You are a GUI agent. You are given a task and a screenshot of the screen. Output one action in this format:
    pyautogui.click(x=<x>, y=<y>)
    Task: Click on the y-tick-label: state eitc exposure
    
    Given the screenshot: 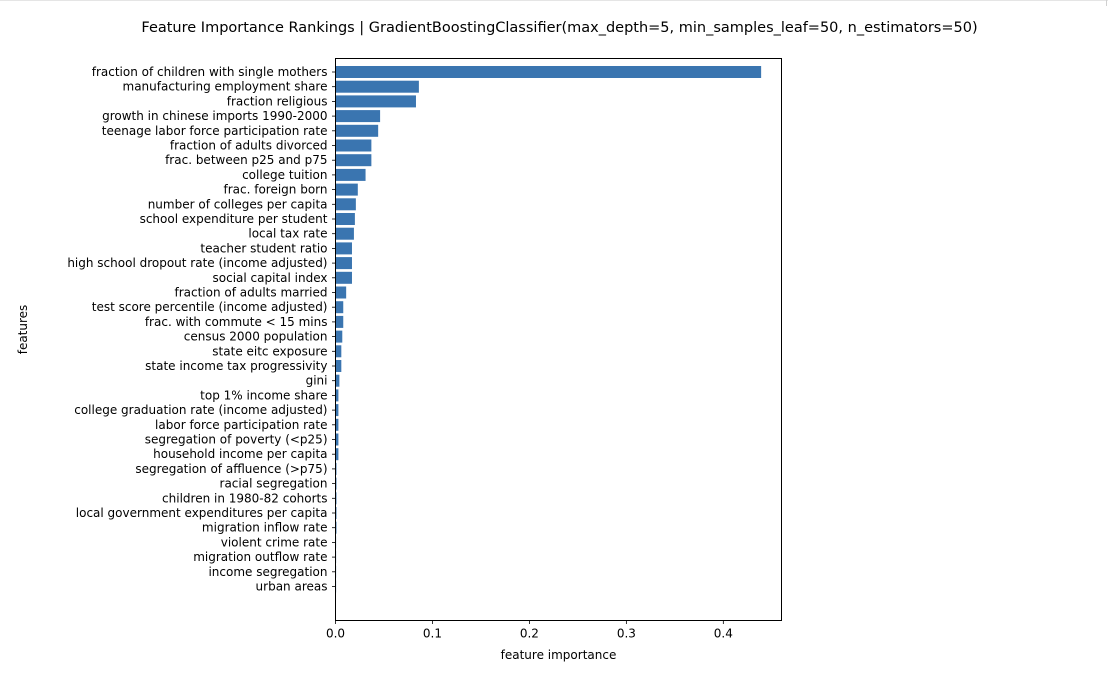 What is the action you would take?
    pyautogui.click(x=269, y=351)
    